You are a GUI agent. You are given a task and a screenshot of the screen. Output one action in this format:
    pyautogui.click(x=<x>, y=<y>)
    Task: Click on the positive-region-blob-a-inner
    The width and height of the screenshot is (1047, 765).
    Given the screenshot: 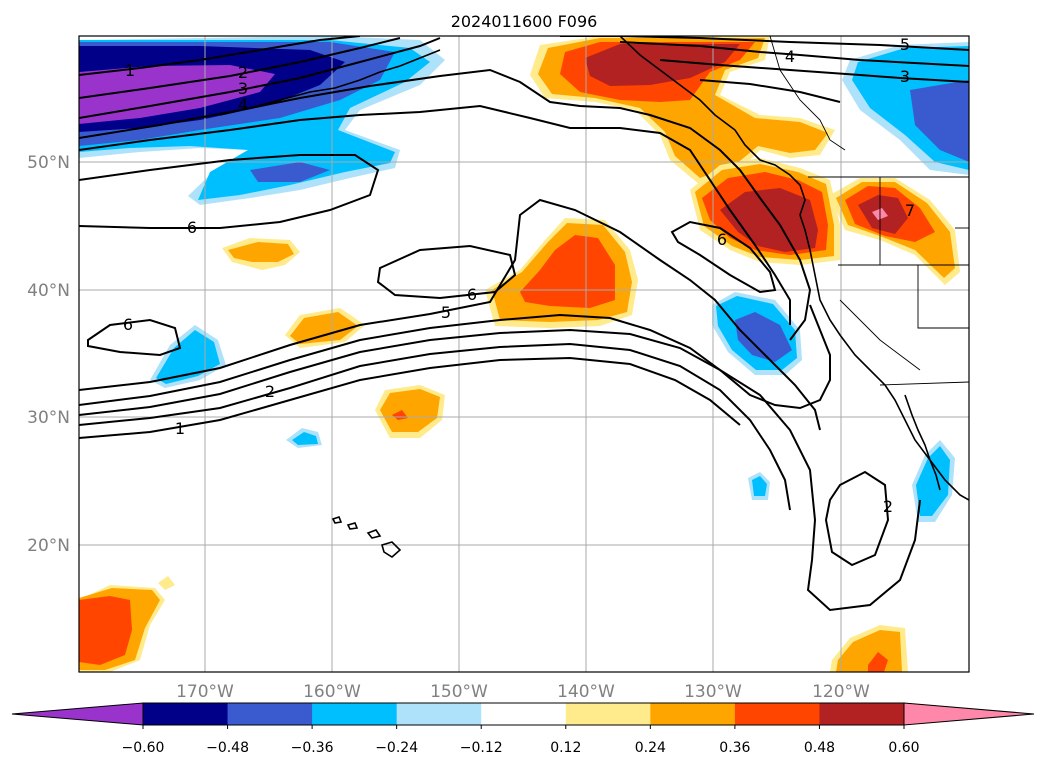 What is the action you would take?
    pyautogui.click(x=261, y=252)
    